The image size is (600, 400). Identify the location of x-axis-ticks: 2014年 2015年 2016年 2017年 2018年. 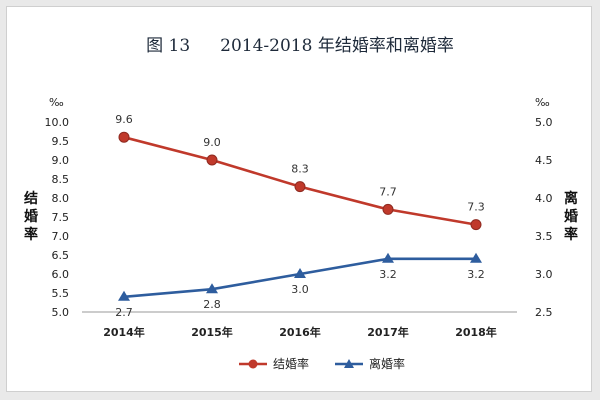
(300, 332).